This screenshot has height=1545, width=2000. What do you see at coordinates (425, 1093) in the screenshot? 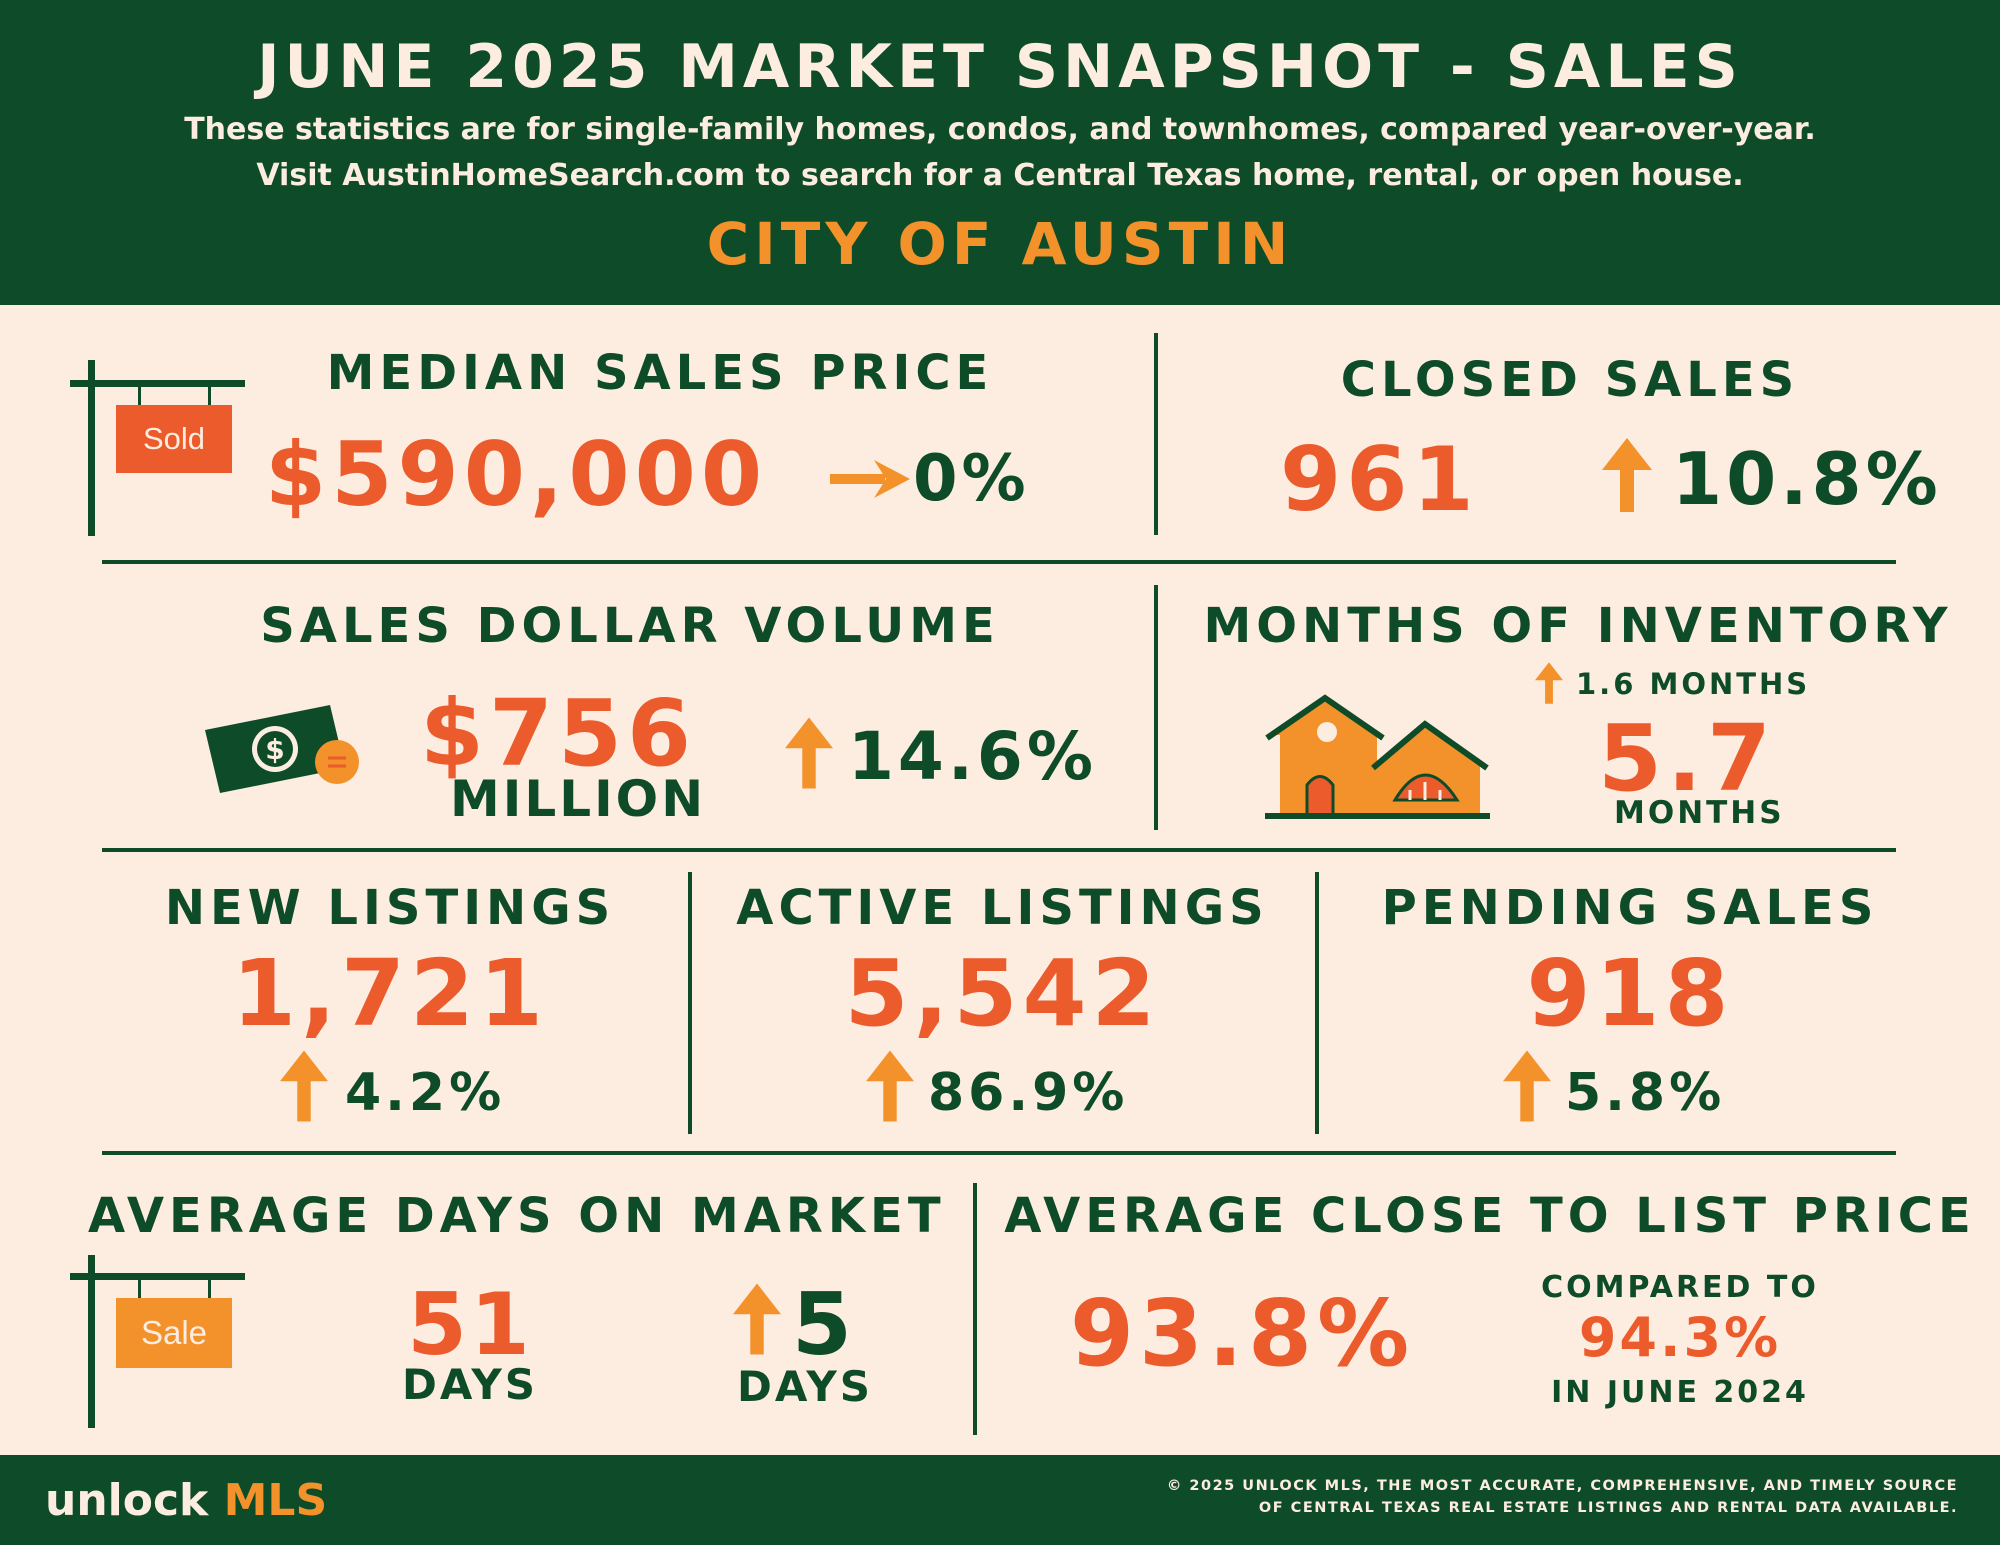
I see `new-listings-change: 4.2%` at bounding box center [425, 1093].